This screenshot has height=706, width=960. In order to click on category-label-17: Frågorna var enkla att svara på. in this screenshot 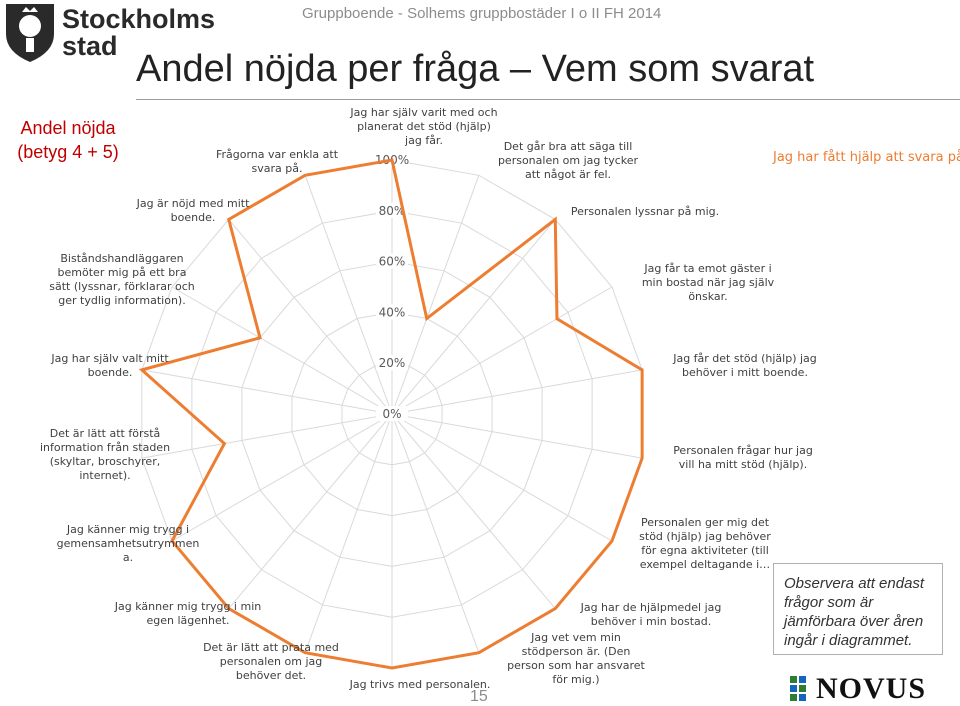, I will do `click(277, 161)`.